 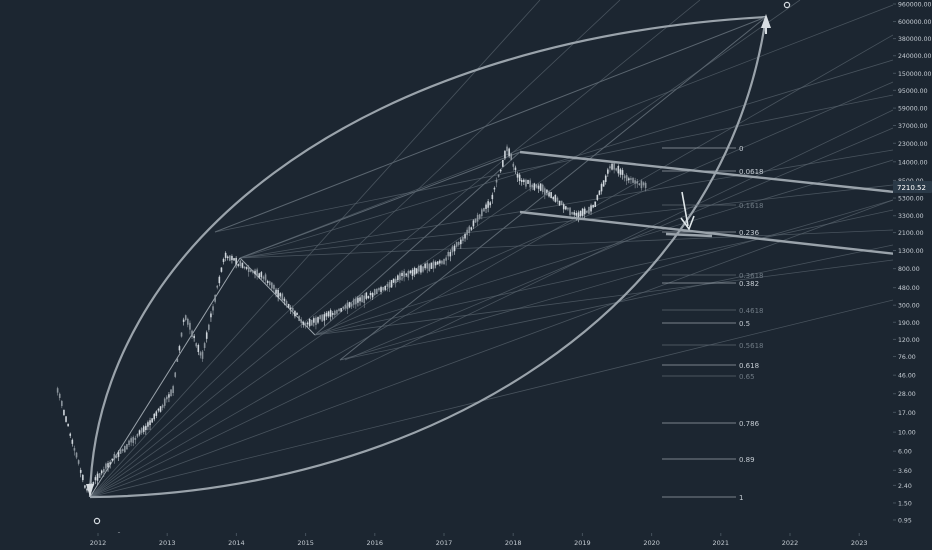 What do you see at coordinates (911, 216) in the screenshot?
I see `y-tick-label: 3300.00` at bounding box center [911, 216].